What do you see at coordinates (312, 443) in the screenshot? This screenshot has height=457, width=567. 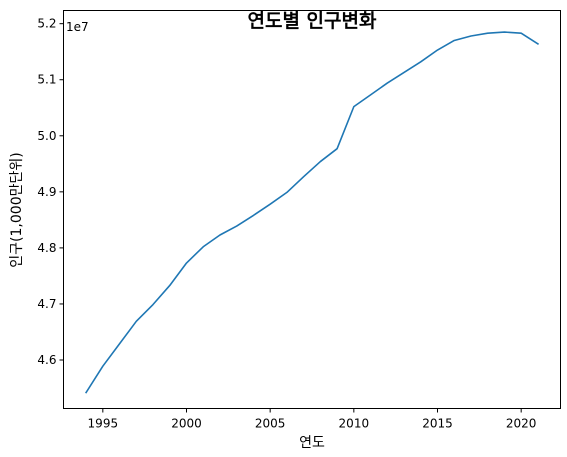 I see `x-axis-label: 연도` at bounding box center [312, 443].